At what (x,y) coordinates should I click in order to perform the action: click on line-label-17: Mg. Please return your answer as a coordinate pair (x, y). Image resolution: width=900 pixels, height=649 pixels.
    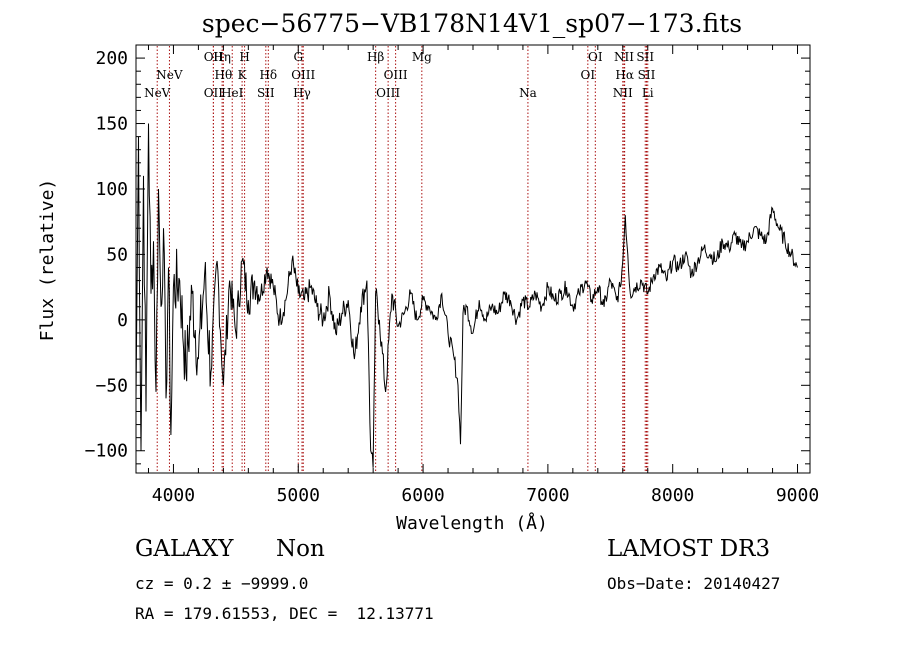
    Looking at the image, I should click on (422, 57).